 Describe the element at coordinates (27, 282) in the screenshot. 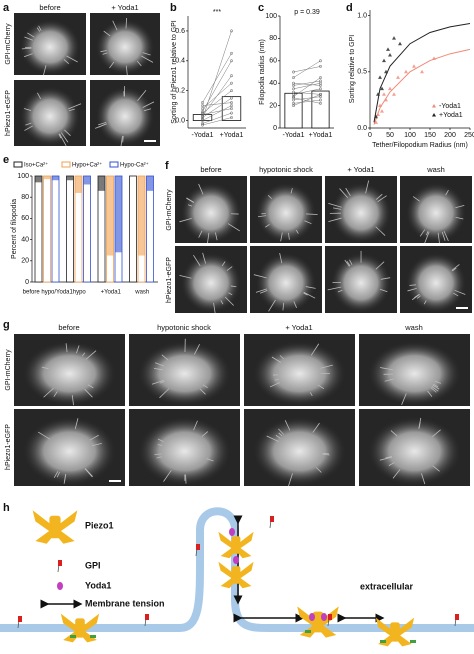

I see `y-tick-label: 0` at that location.